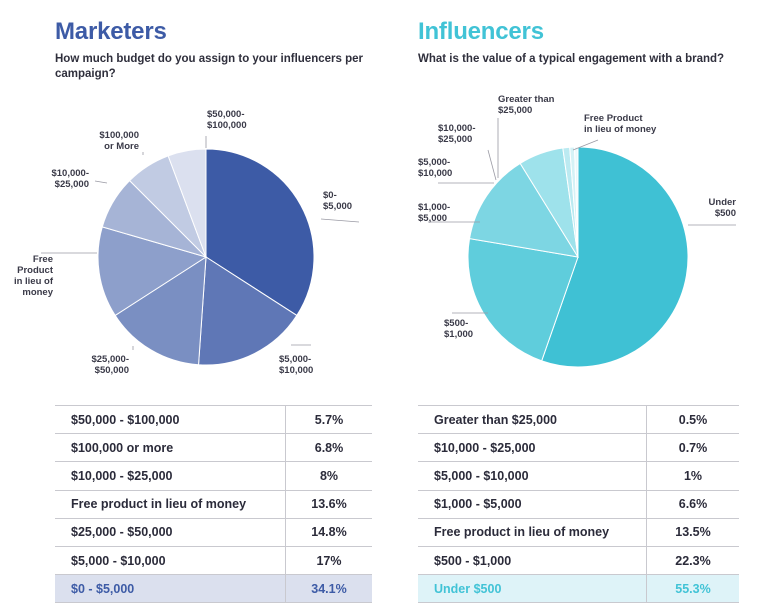 The image size is (771, 616). What do you see at coordinates (328, 532) in the screenshot?
I see `table-cell-percent: 14.8%` at bounding box center [328, 532].